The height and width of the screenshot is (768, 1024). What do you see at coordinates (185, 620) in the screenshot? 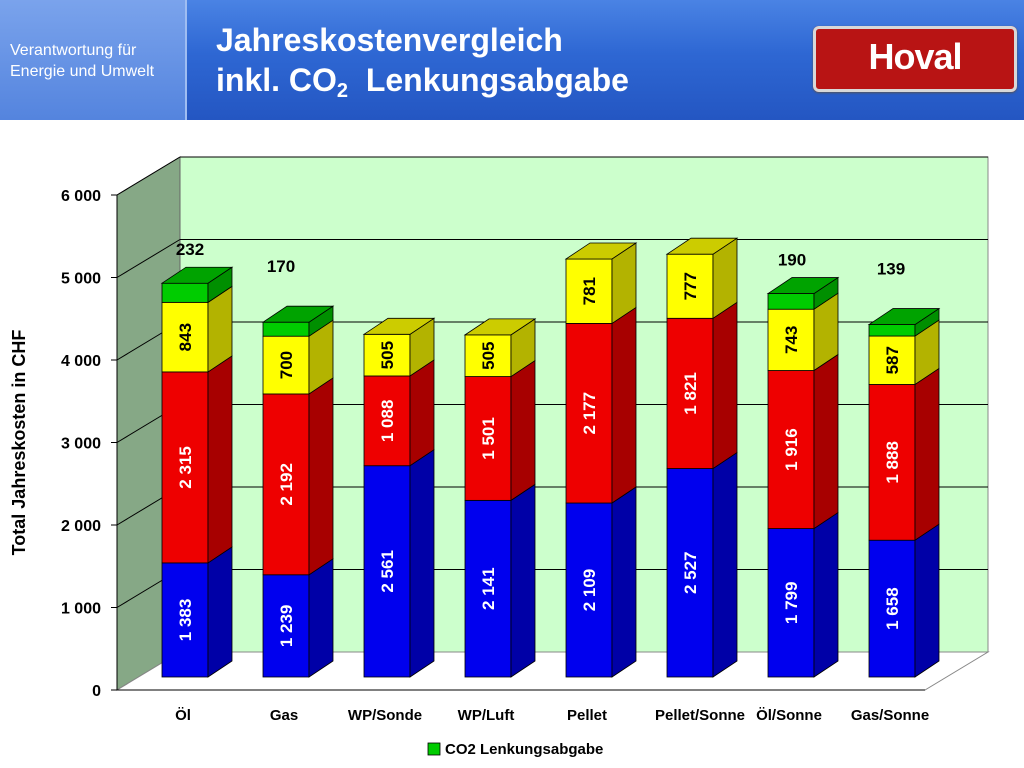
I see `bar-value-label: 1 383` at bounding box center [185, 620].